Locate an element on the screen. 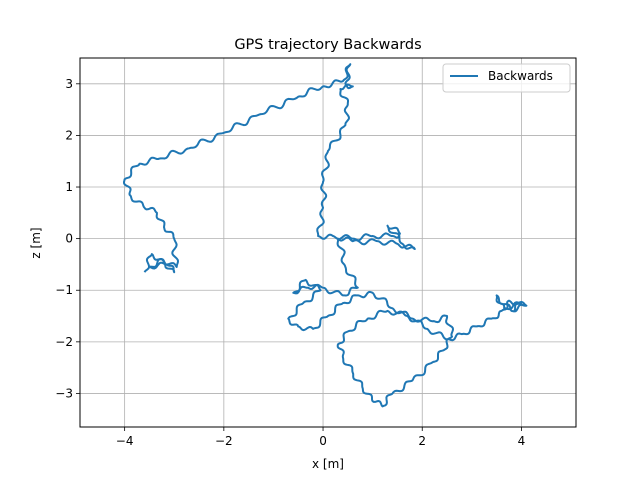 The image size is (640, 480). chart-title: GPS trajectory Backwards is located at coordinates (327, 45).